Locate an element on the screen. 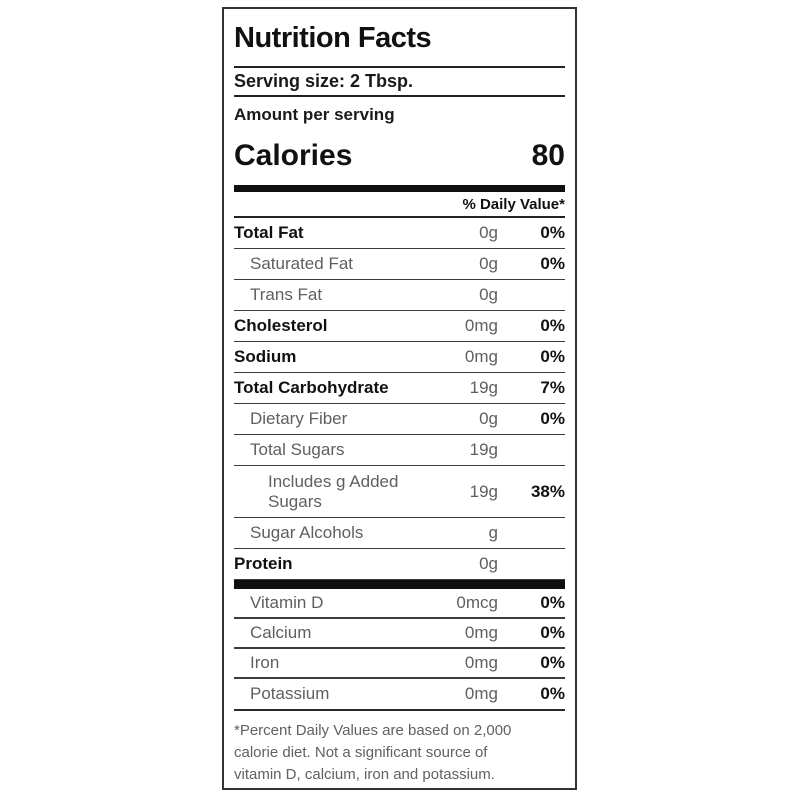  nutrient-name: Cholesterol is located at coordinates (281, 325).